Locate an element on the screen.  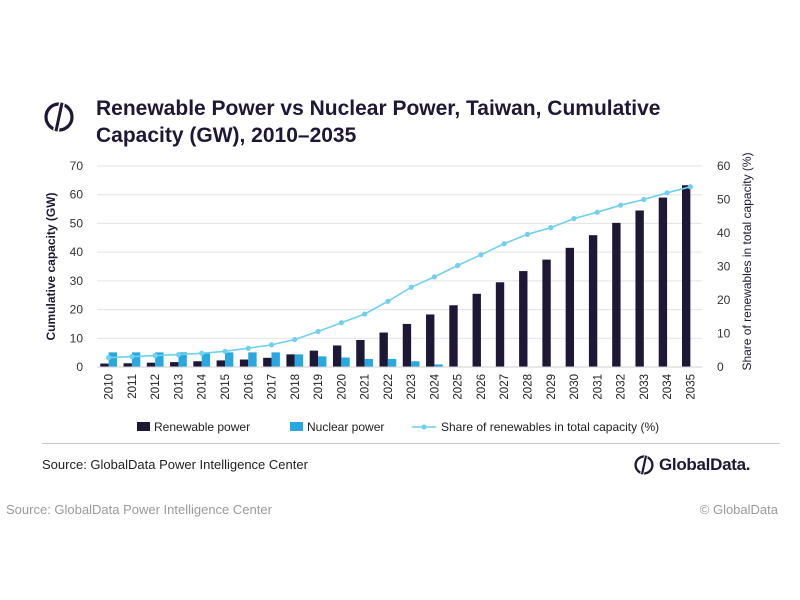
y2-tick-label: 30 is located at coordinates (724, 267).